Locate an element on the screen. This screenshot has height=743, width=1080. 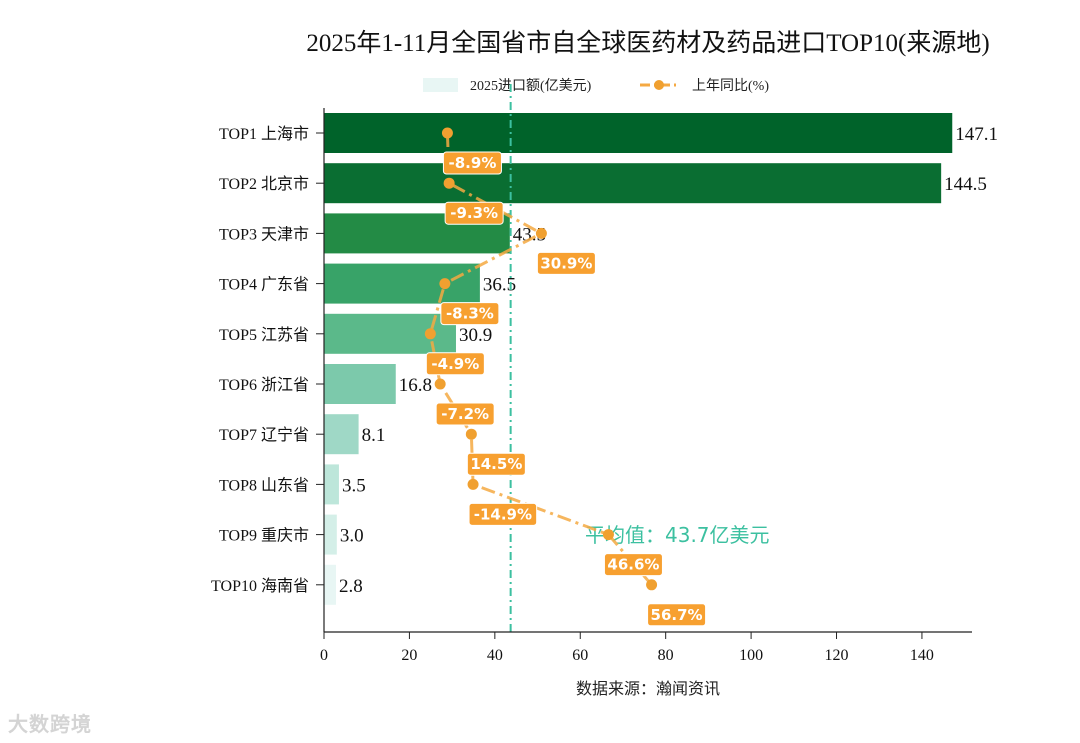
legend-bar-swatch is located at coordinates (440, 85).